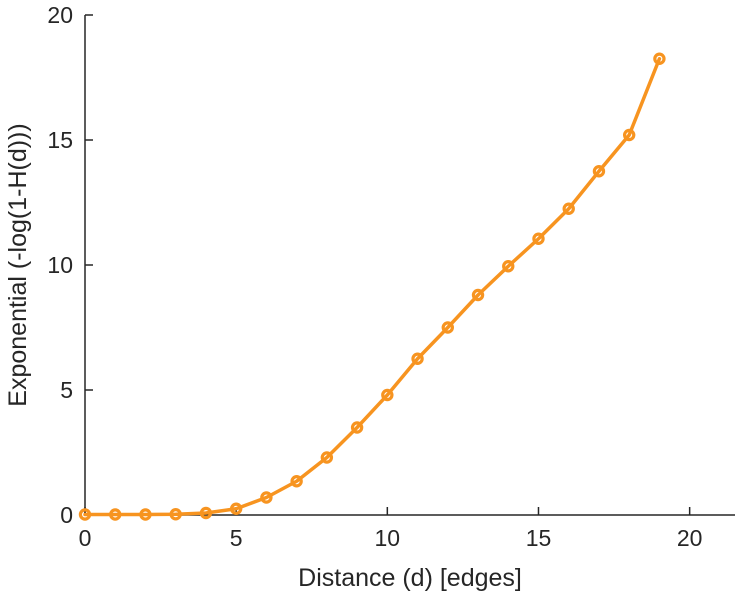 The image size is (747, 600). What do you see at coordinates (66, 390) in the screenshot?
I see `y-tick-label: 5` at bounding box center [66, 390].